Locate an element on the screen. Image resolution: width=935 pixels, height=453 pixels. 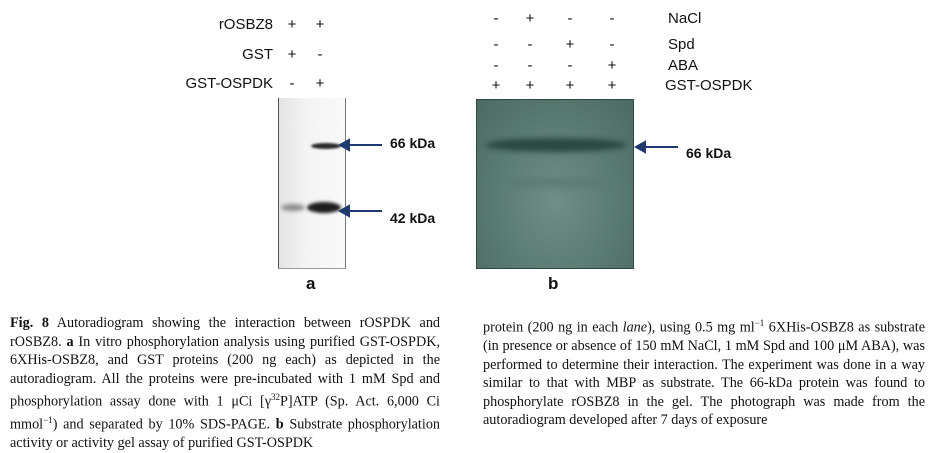
gel-image-a is located at coordinates (312, 183).